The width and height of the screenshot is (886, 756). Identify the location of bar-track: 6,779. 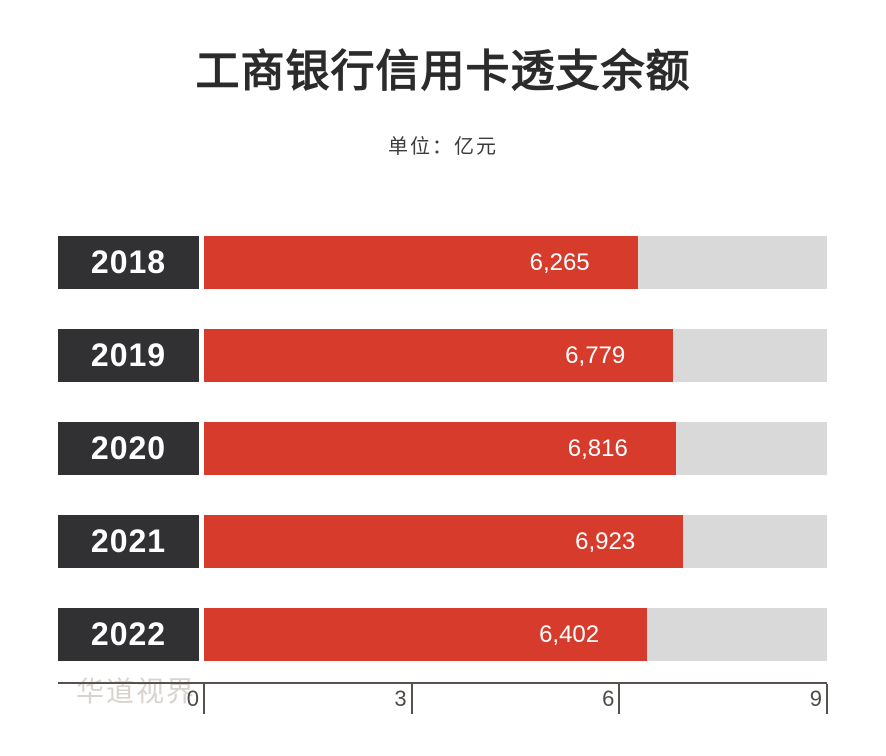
(515, 355).